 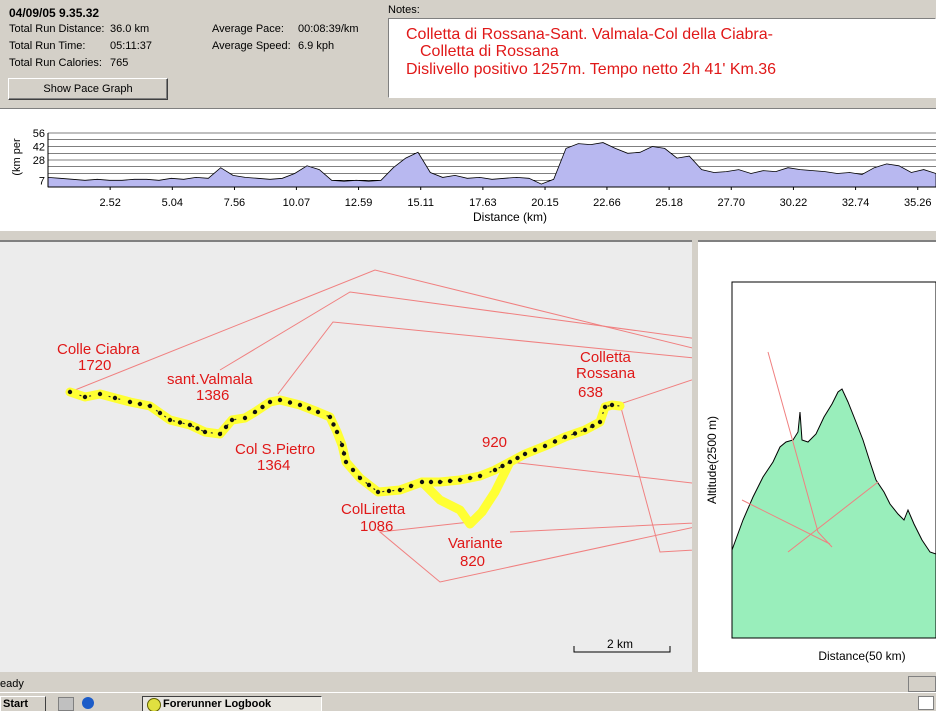 I want to click on marker-colle-ciabra: Colle Ciabra, so click(x=98, y=349).